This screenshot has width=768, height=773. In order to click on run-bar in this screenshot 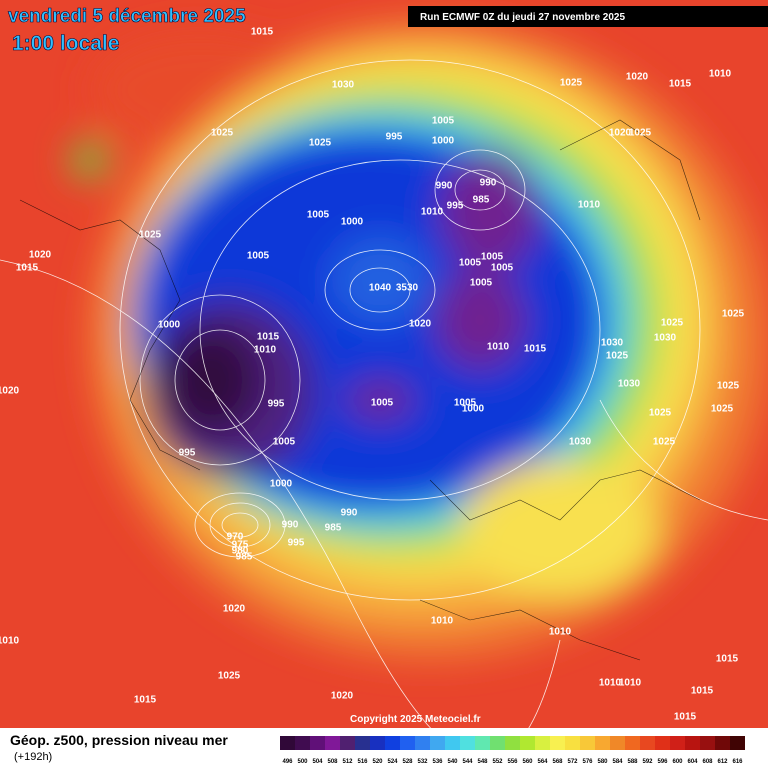, I will do `click(588, 16)`.